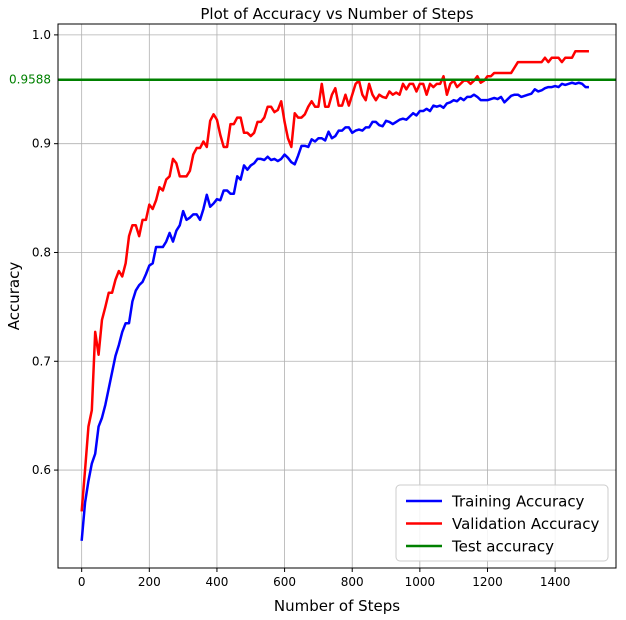  I want to click on legend-label-test-accuracy: Test accuracy, so click(502, 547).